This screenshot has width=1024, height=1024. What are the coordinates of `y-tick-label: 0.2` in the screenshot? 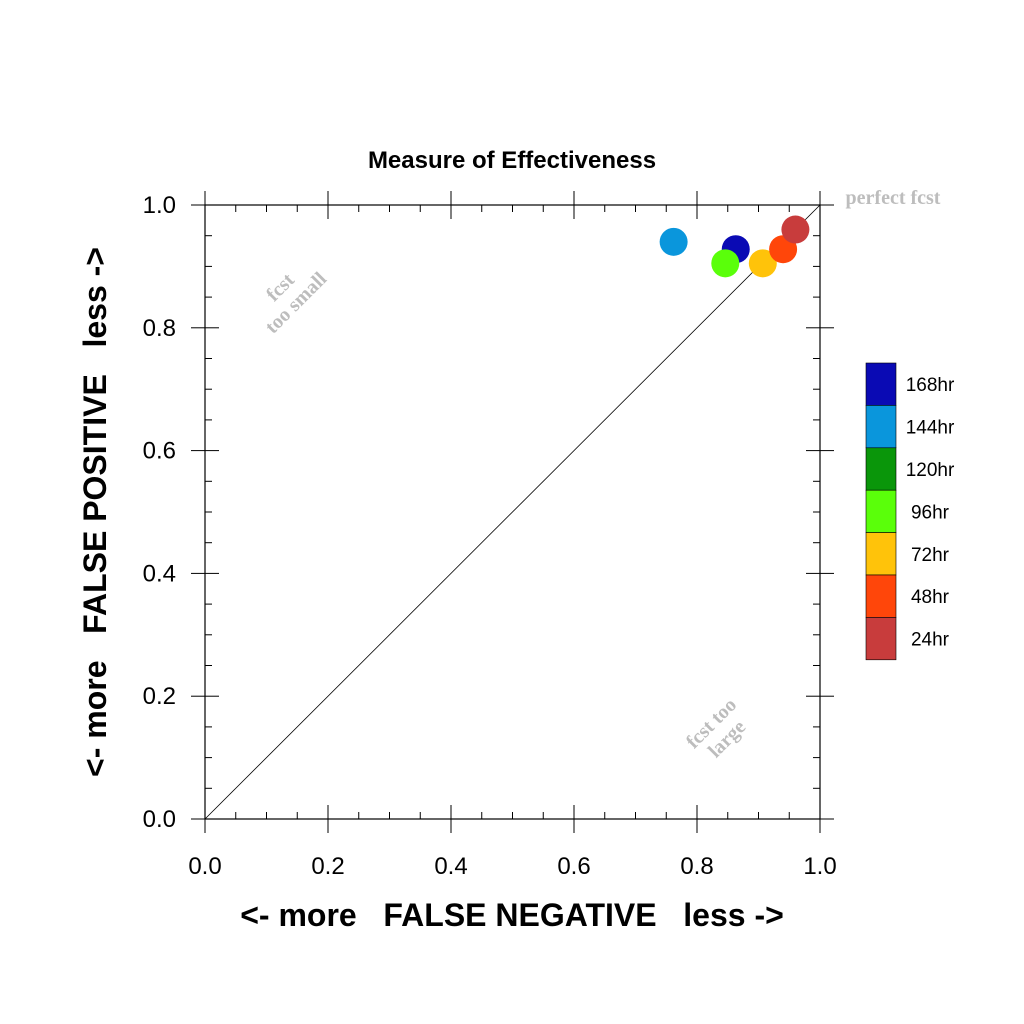 It's located at (159, 696).